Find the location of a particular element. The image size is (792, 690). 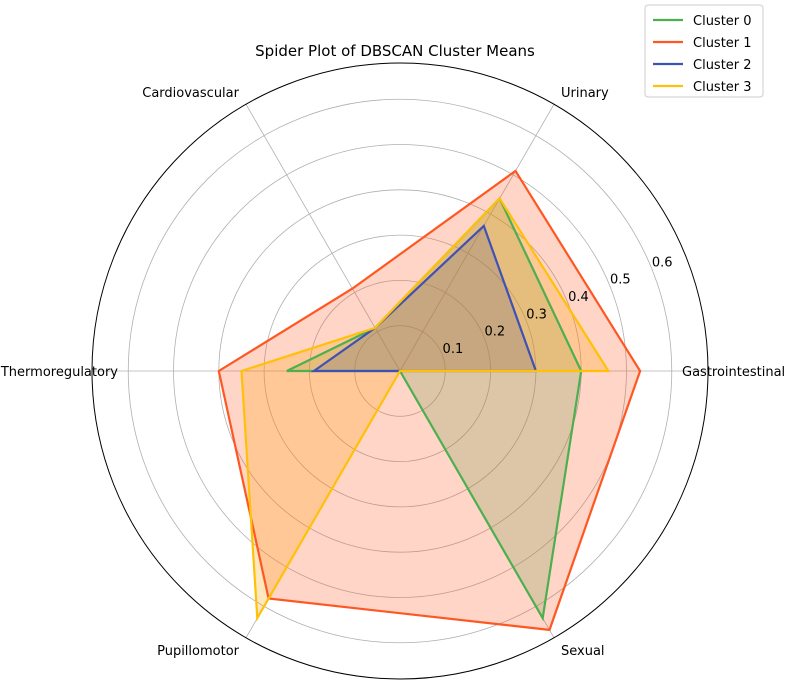

legend-label: Cluster 2 is located at coordinates (722, 65).